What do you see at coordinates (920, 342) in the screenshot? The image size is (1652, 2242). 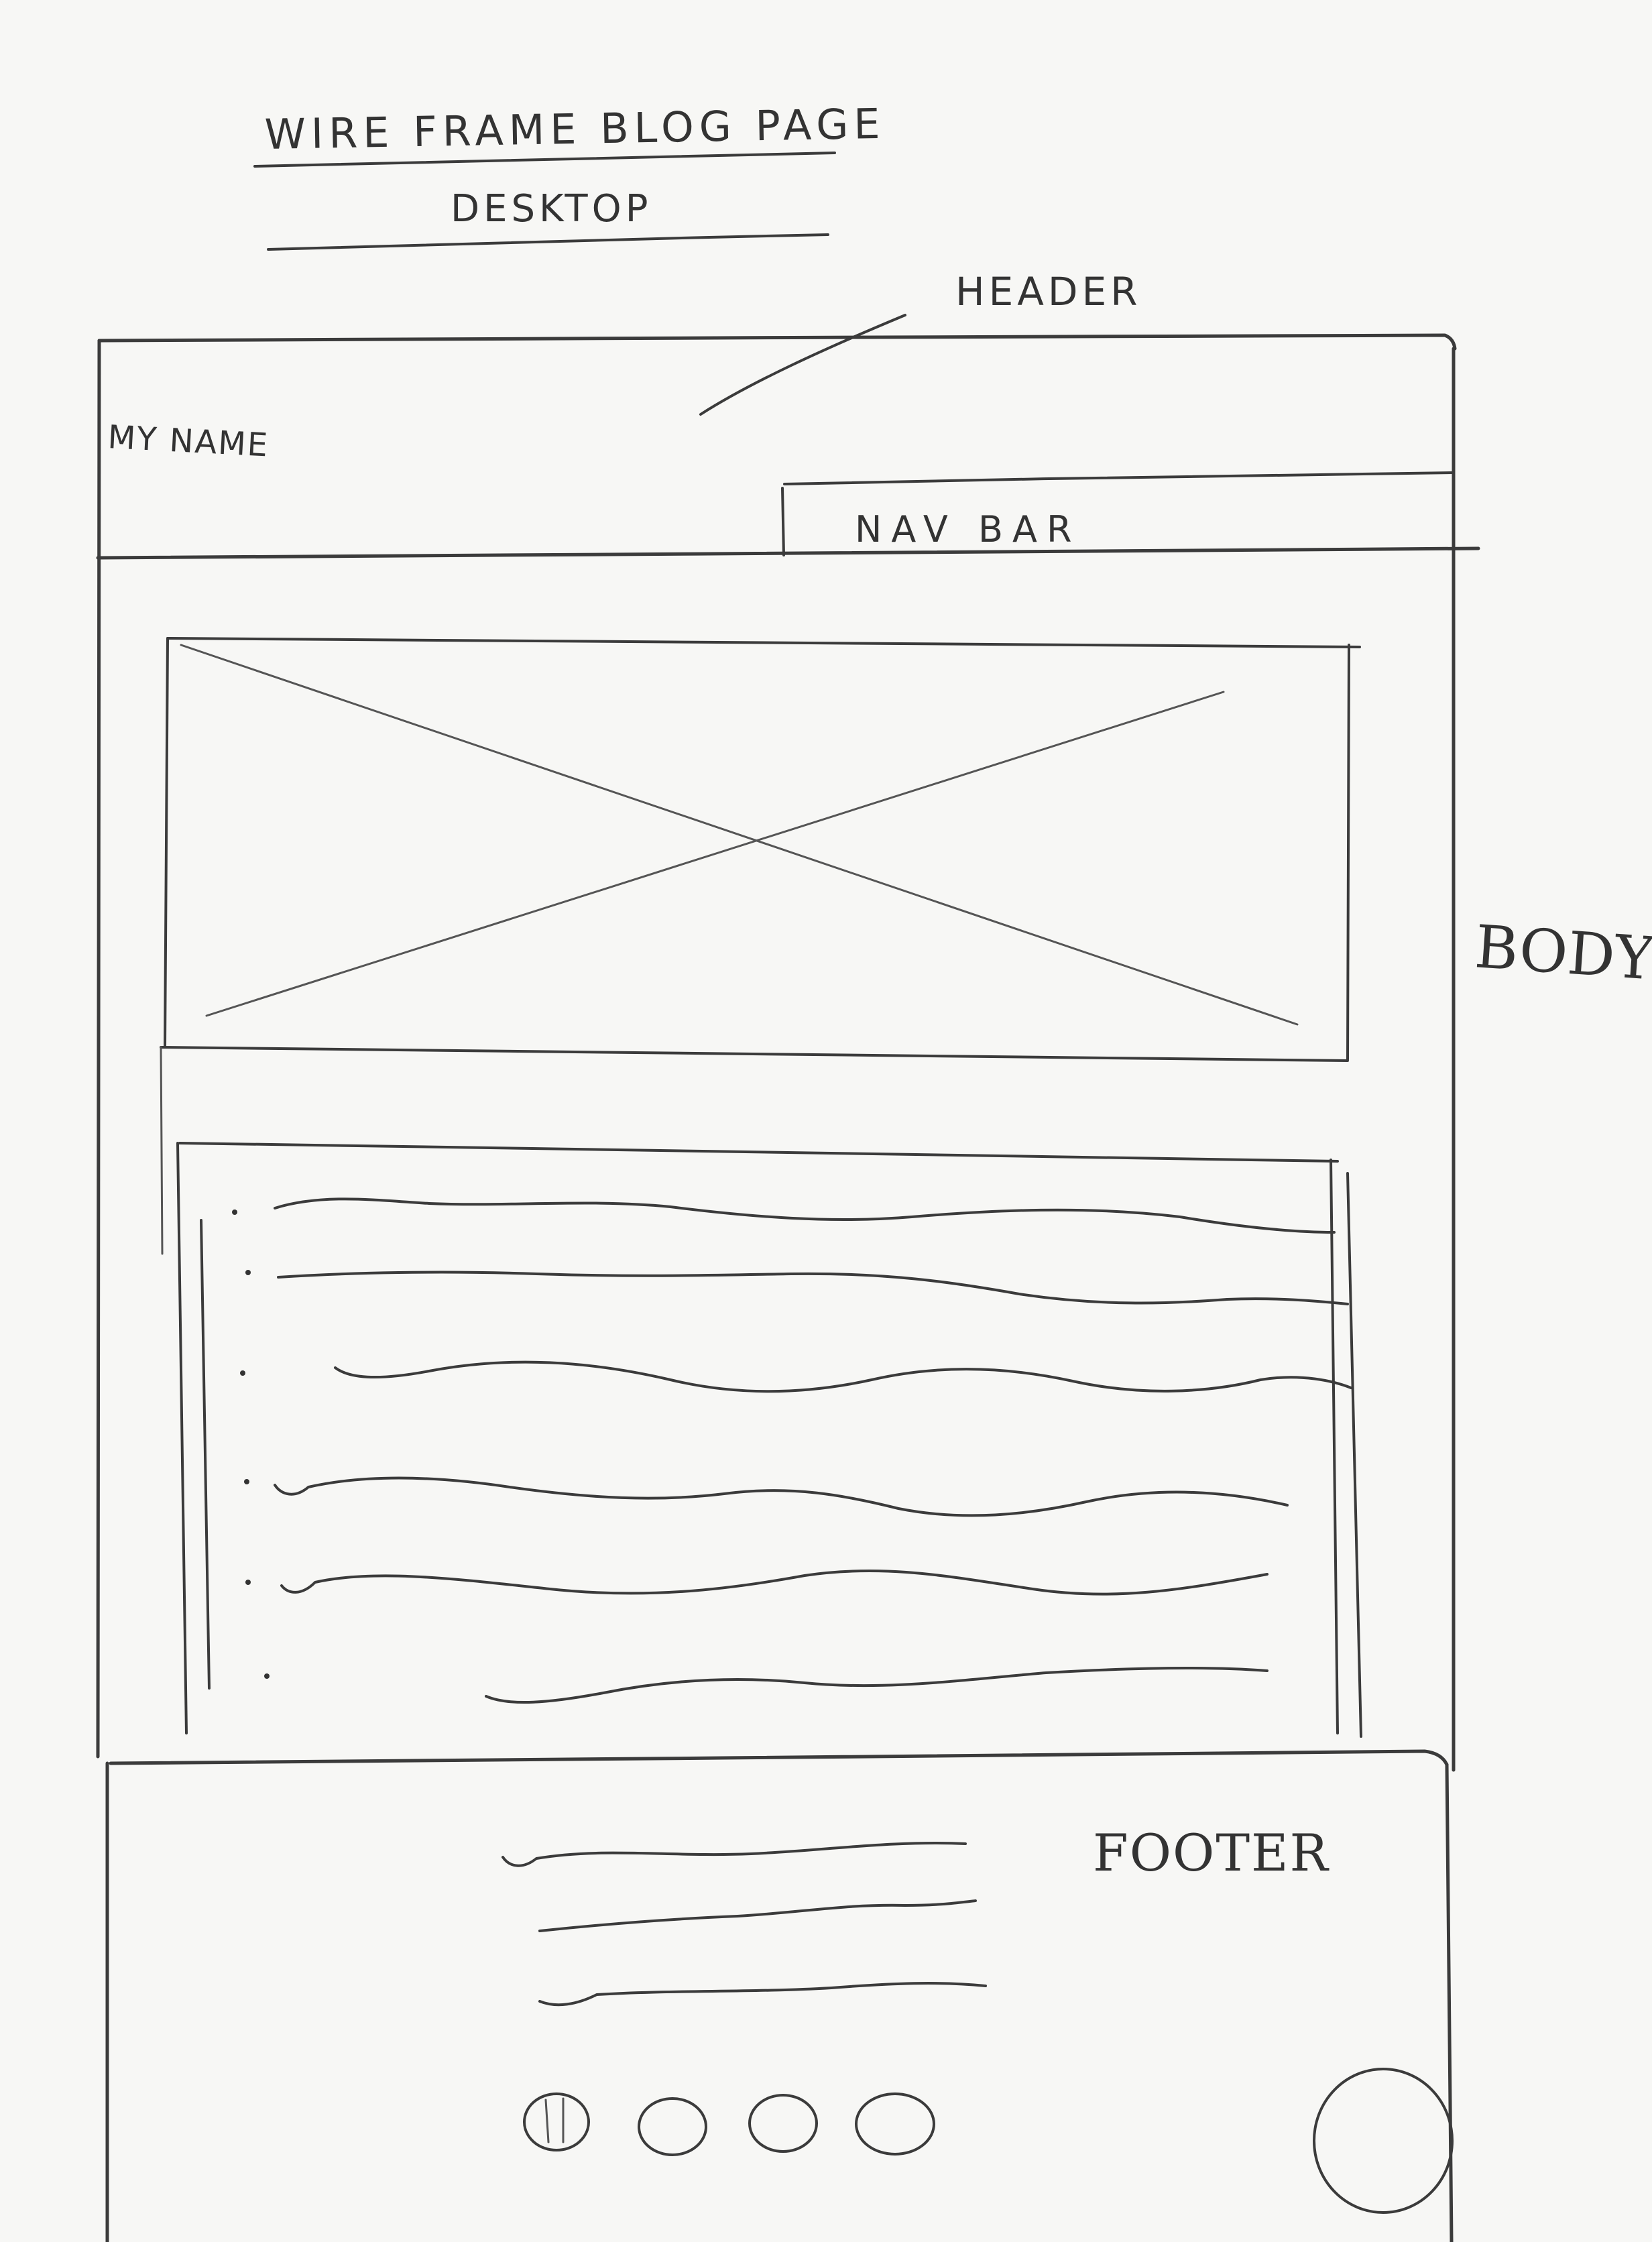 I see `header-annotation: HEADER` at bounding box center [920, 342].